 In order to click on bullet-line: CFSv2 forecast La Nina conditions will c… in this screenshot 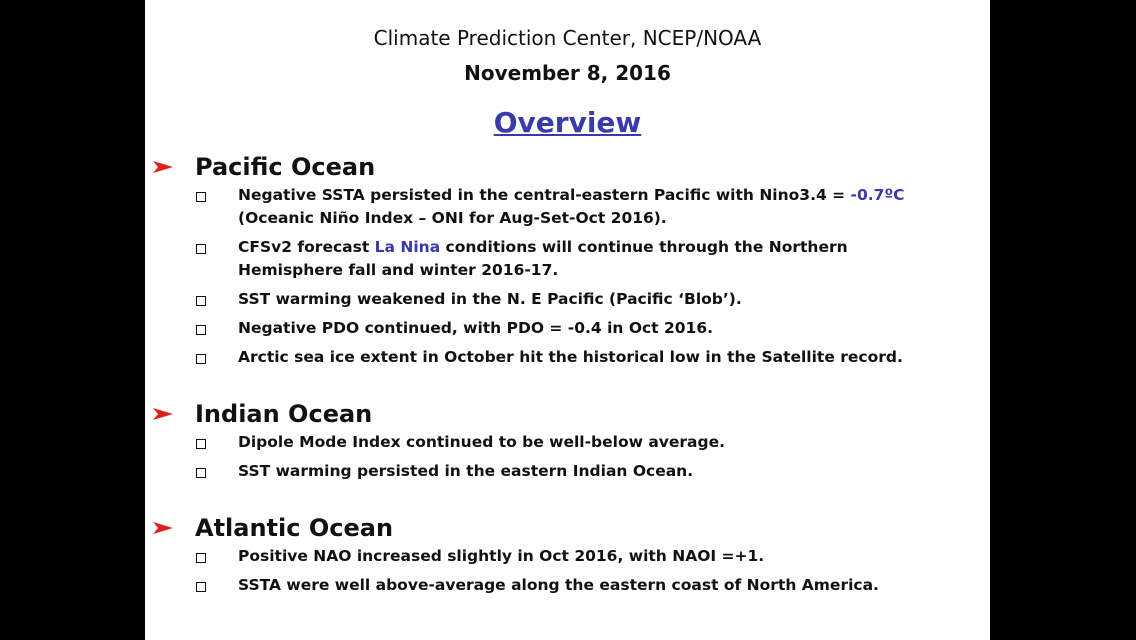, I will do `click(614, 247)`.